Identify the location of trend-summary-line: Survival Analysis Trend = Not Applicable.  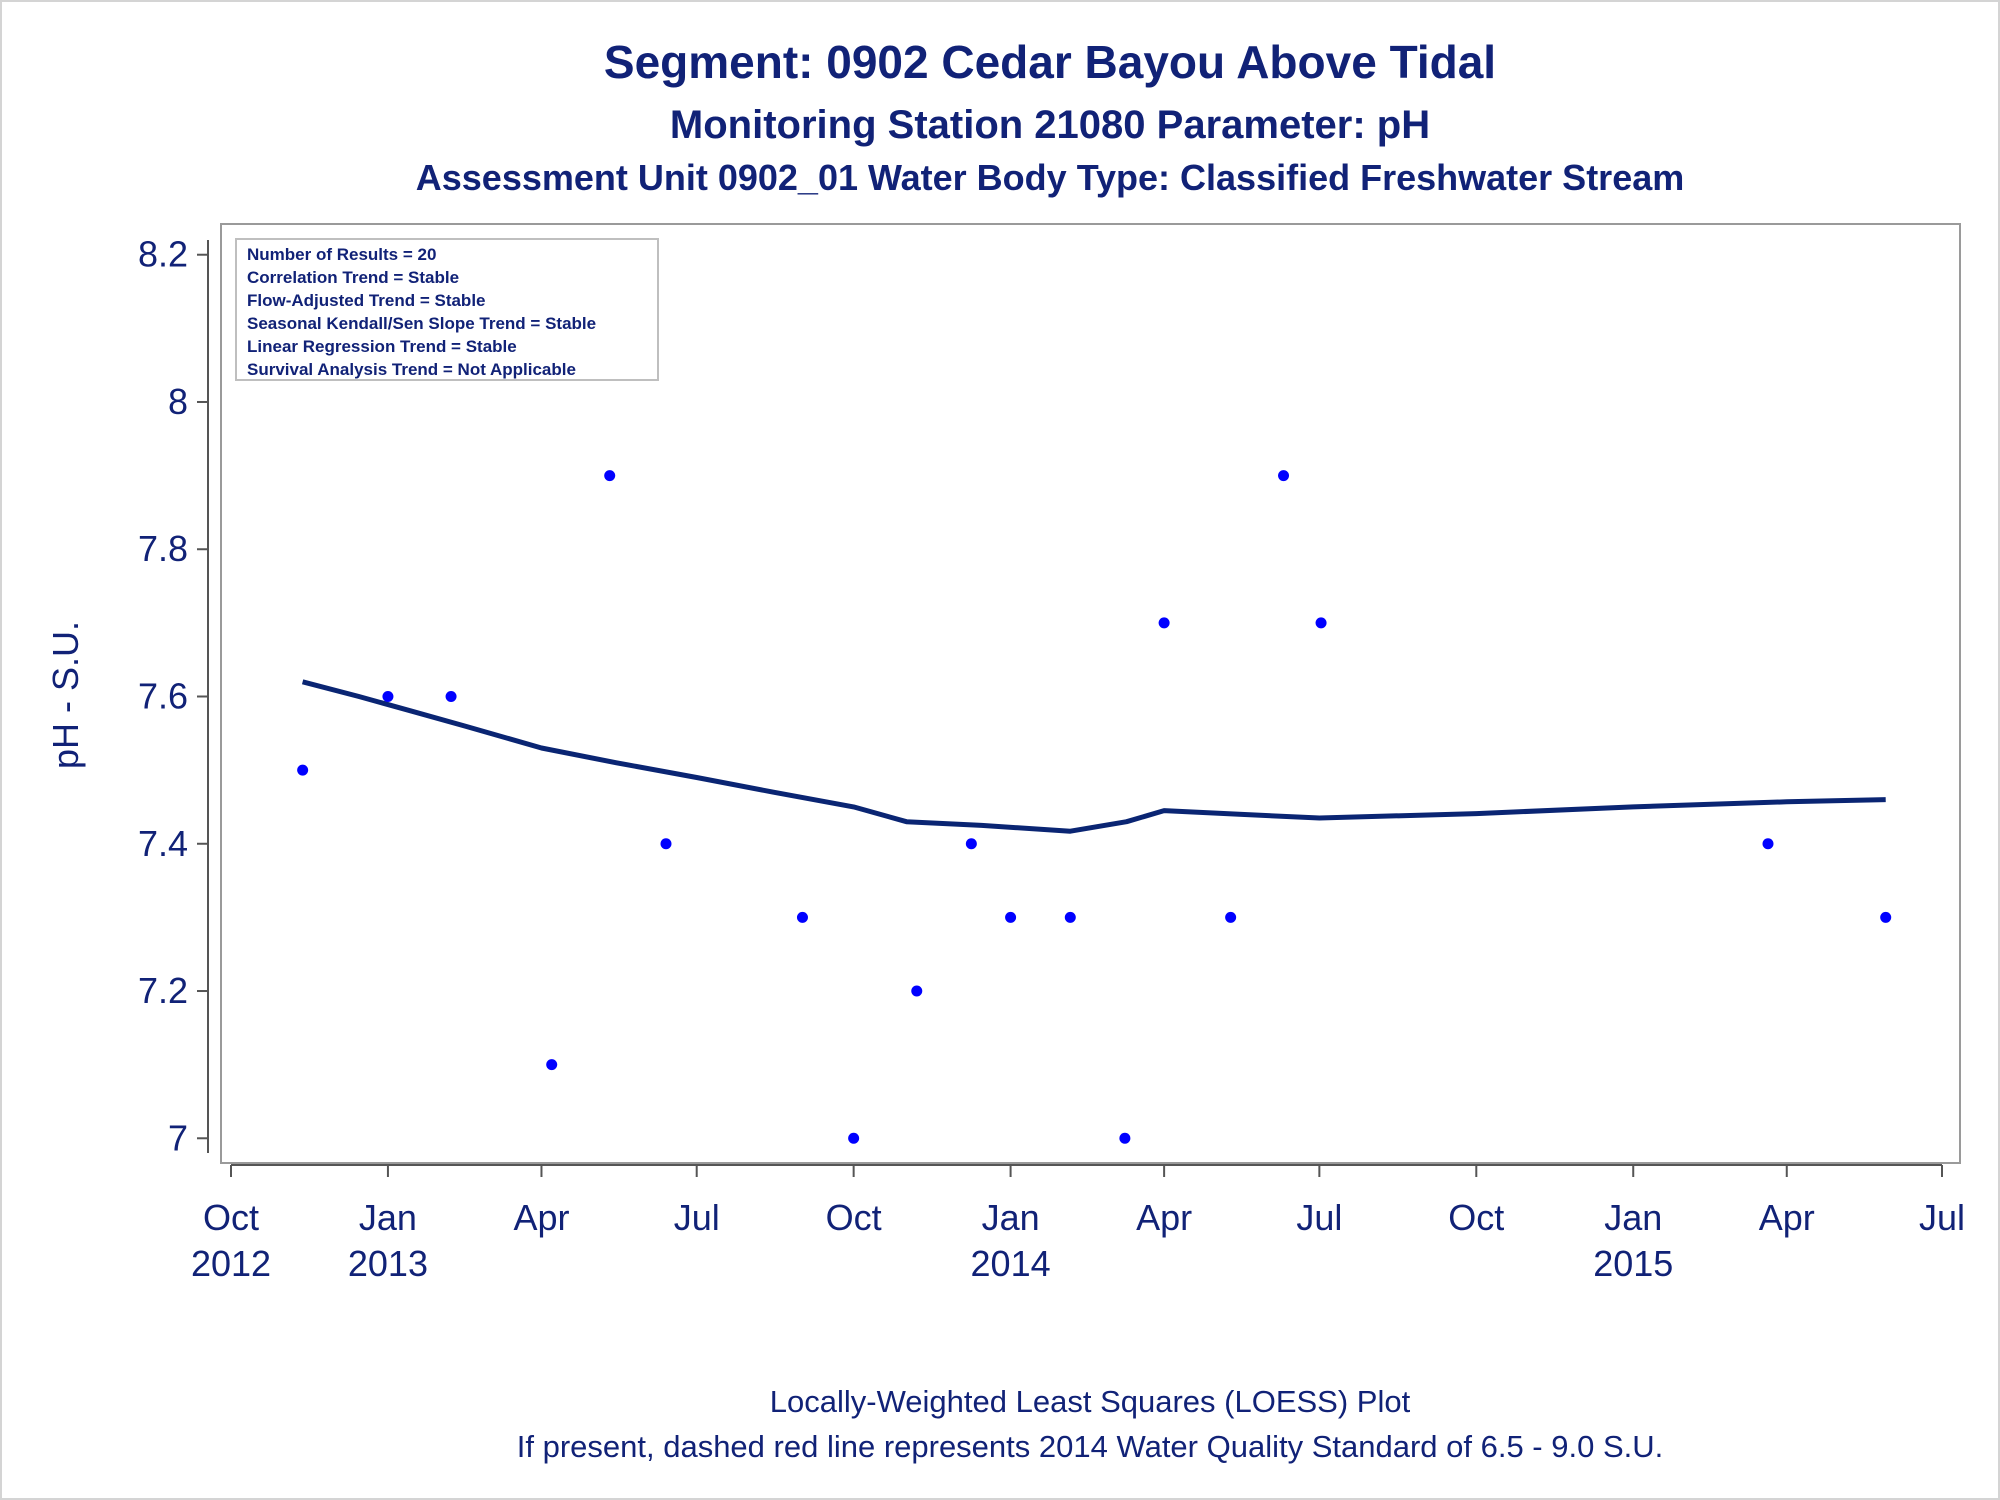
(411, 369).